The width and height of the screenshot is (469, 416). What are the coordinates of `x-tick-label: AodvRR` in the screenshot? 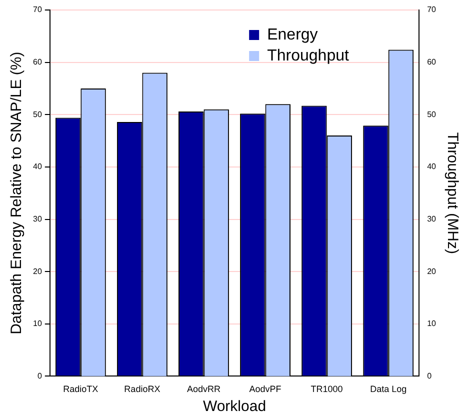 It's located at (203, 389).